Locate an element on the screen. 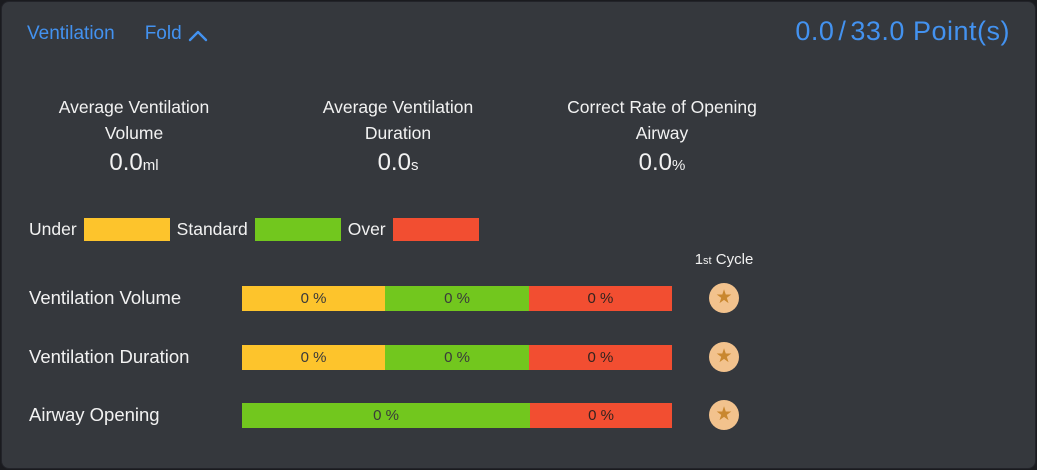 The width and height of the screenshot is (1037, 470). stat-title-line1: Correct Rate of Opening is located at coordinates (662, 107).